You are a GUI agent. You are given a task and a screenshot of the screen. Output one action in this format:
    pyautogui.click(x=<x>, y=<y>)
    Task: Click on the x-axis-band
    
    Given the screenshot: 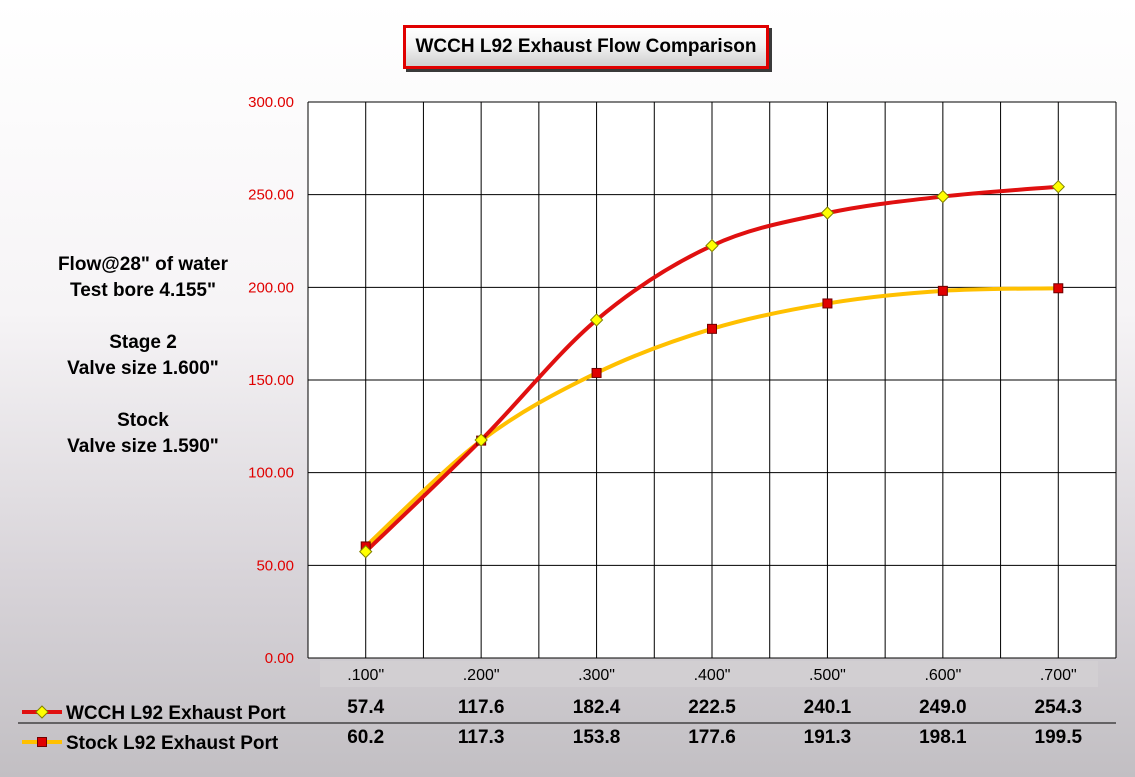 What is the action you would take?
    pyautogui.click(x=709, y=674)
    